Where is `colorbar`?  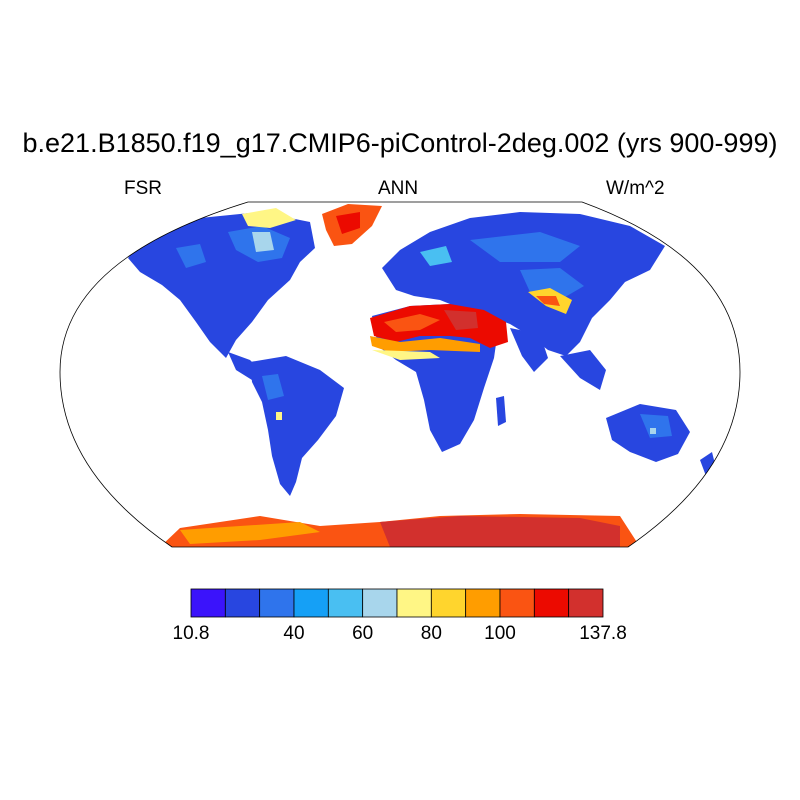
colorbar is located at coordinates (397, 603).